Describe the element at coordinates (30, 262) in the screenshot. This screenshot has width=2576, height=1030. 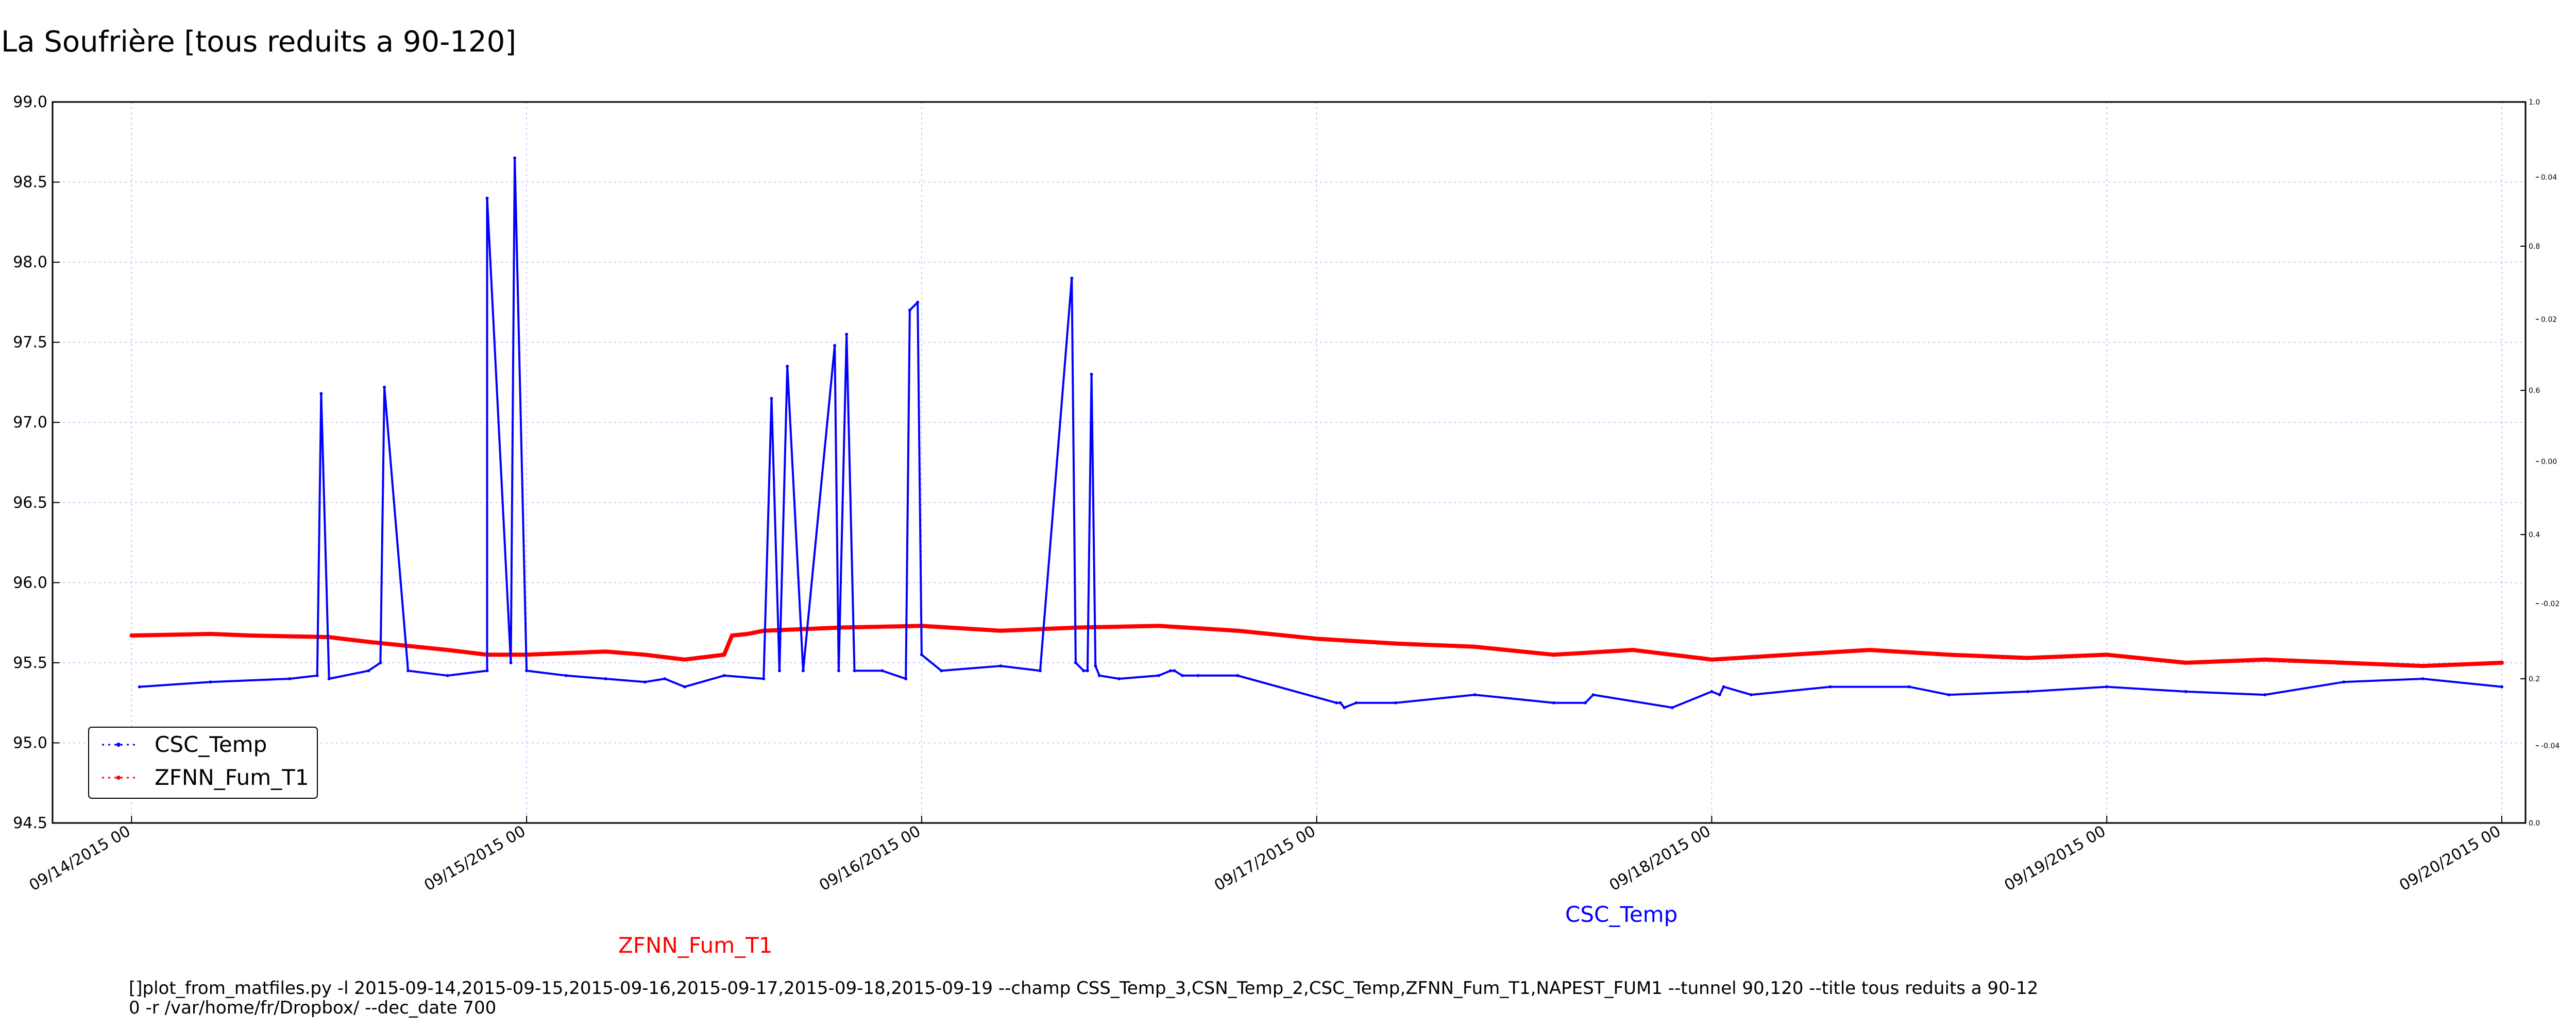
I see `y-tick-label-7: 98.0` at that location.